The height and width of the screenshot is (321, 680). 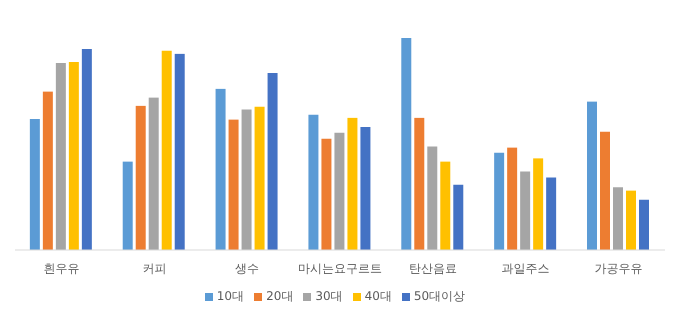 I want to click on legend-label: 10대, so click(x=230, y=296).